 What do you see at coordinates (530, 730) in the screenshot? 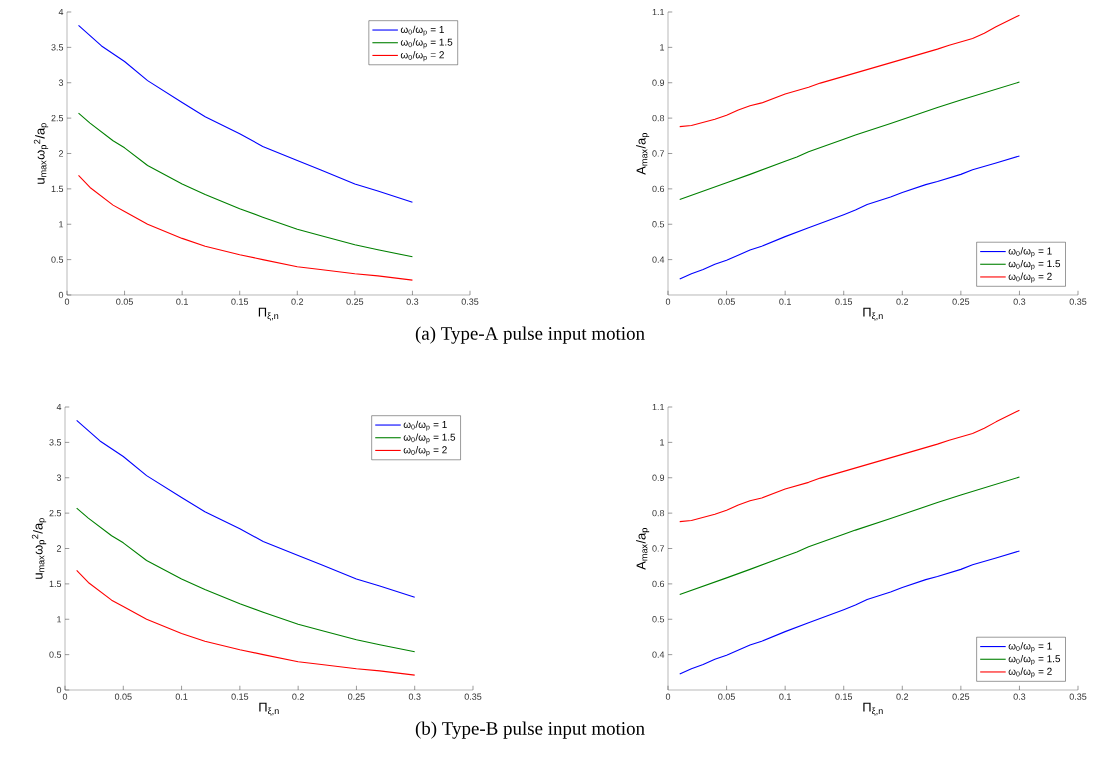
I see `text: (b) Type-B pulse input motion` at bounding box center [530, 730].